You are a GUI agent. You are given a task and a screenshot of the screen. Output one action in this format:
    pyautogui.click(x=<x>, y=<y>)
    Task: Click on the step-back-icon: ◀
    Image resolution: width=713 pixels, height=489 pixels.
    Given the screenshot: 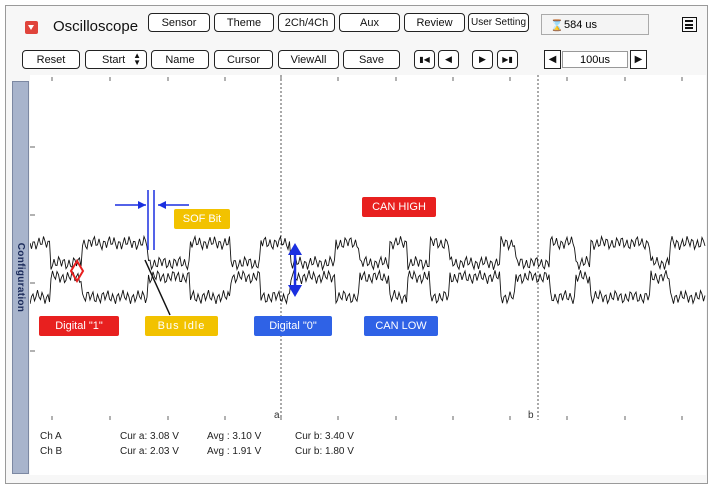 What is the action you would take?
    pyautogui.click(x=448, y=59)
    